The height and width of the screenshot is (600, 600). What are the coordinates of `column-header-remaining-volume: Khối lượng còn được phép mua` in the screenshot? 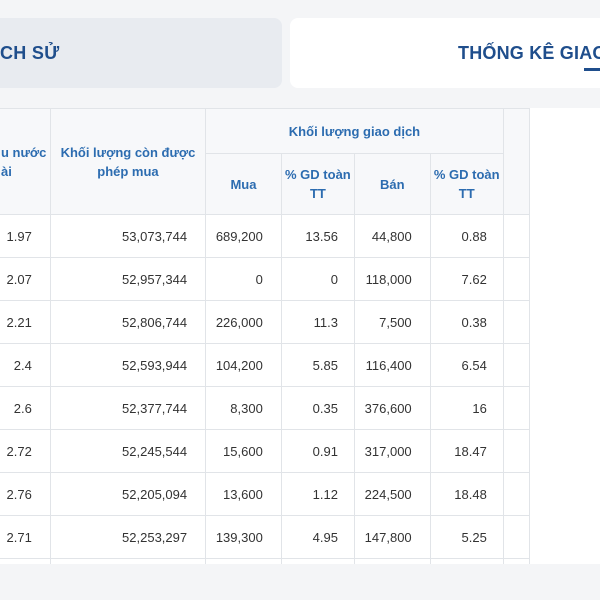 It's located at (128, 161).